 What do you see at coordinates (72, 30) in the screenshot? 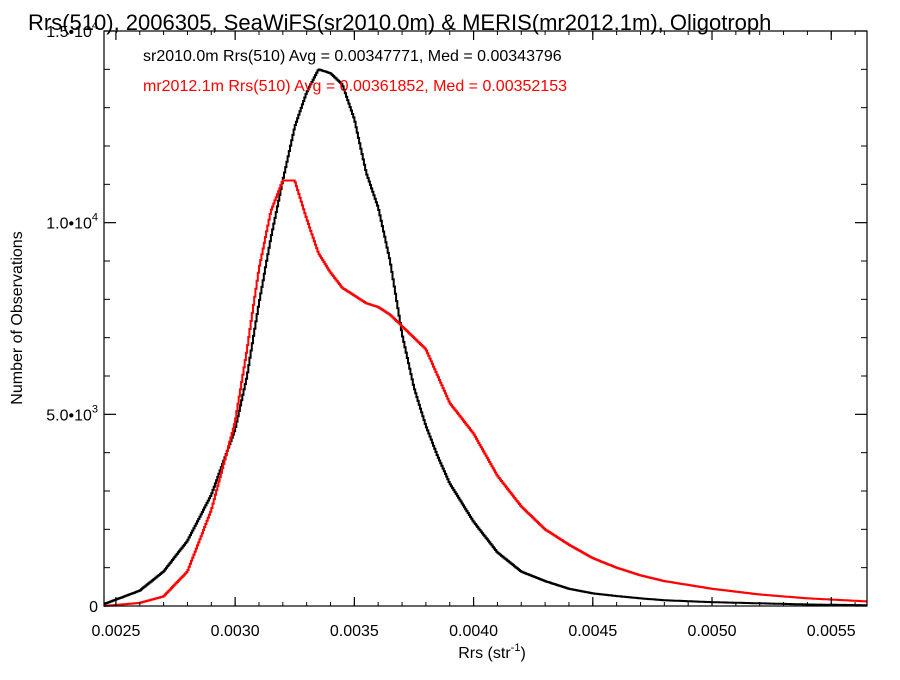
I see `y-tick-label: 1.5•104` at bounding box center [72, 30].